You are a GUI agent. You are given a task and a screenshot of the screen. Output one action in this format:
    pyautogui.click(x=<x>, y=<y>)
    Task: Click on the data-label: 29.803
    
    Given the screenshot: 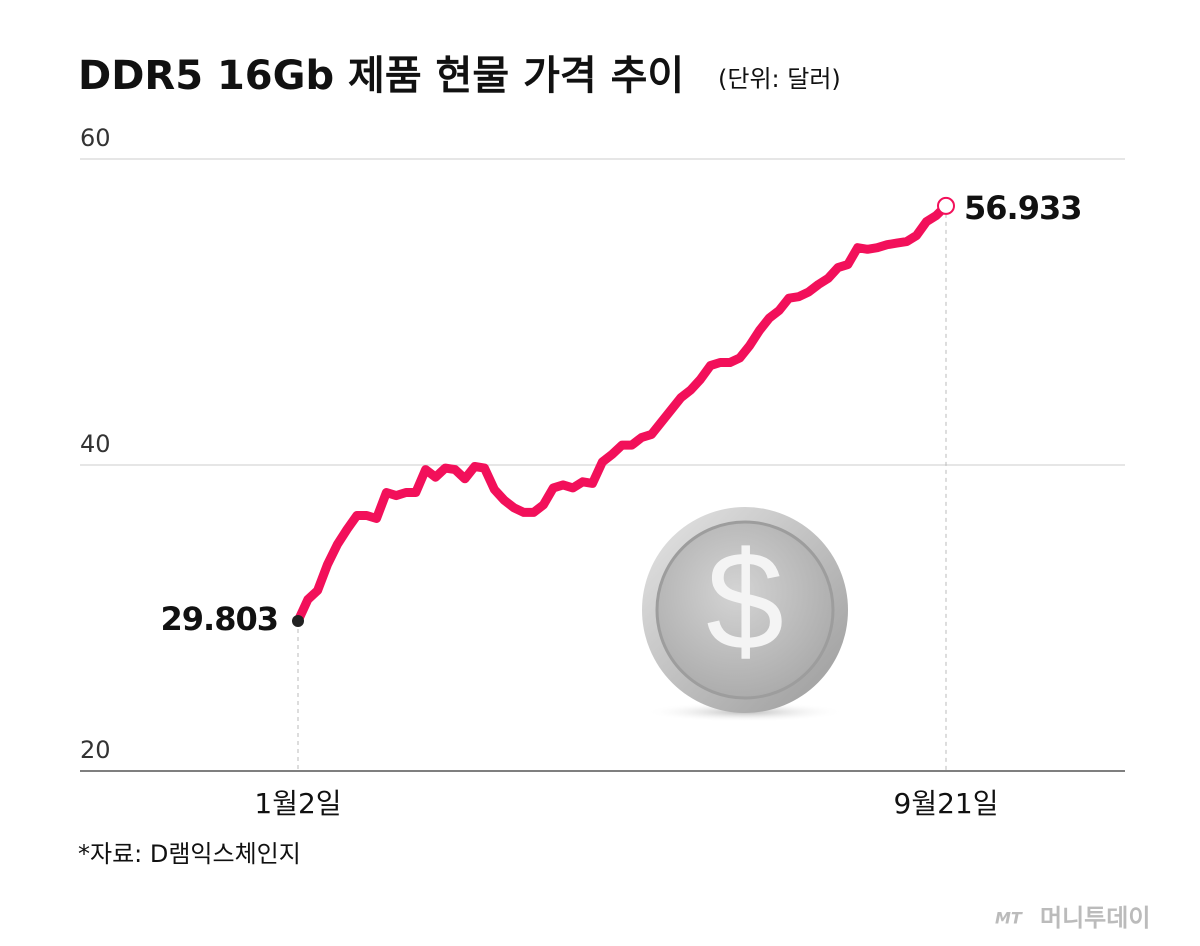 What is the action you would take?
    pyautogui.click(x=219, y=619)
    